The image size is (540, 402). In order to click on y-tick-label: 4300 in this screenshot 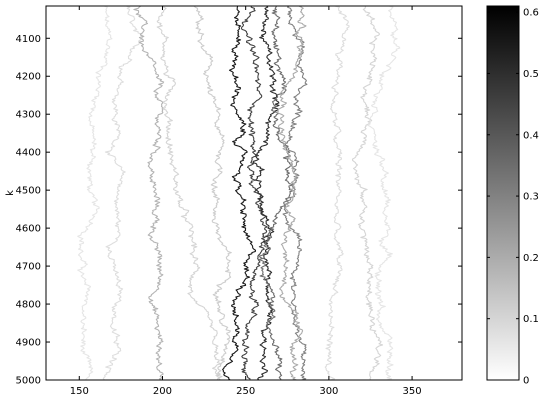, I will do `click(28, 115)`.